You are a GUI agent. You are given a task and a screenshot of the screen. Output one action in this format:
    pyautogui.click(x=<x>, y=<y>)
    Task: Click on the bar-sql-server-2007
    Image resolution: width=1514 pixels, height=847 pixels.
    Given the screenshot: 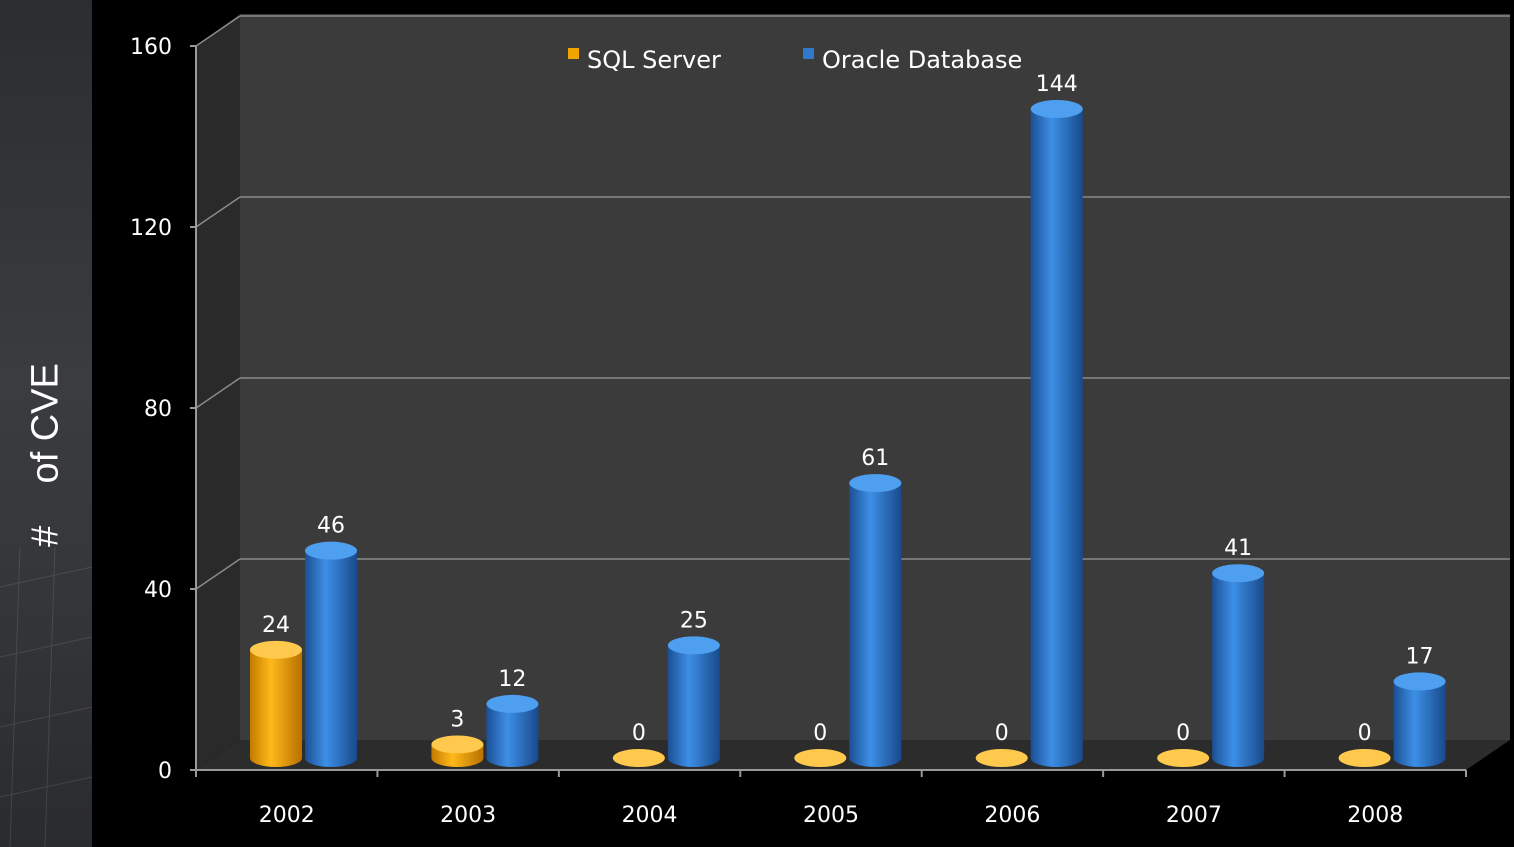 What is the action you would take?
    pyautogui.click(x=1183, y=758)
    